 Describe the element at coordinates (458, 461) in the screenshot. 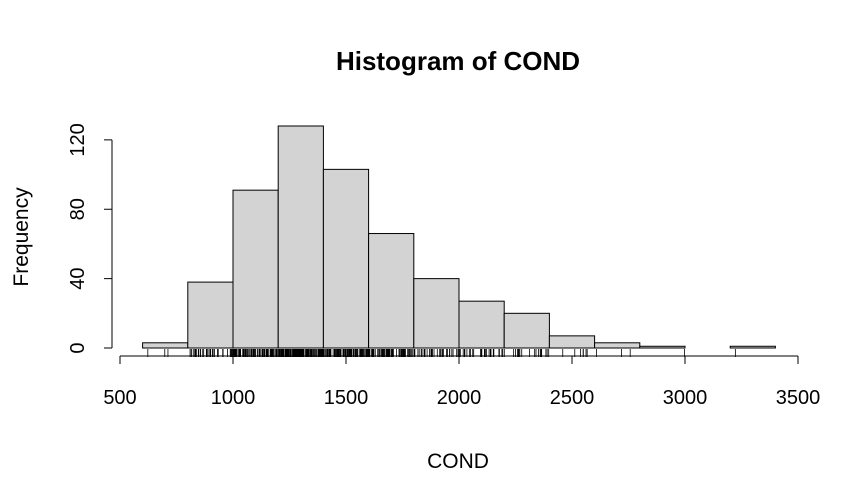

I see `x-axis-label: COND` at that location.